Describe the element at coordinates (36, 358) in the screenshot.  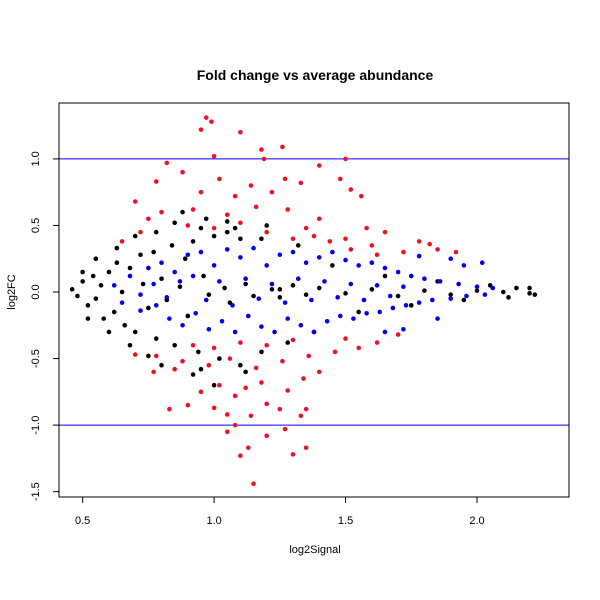
I see `y-tick-label: -0.5` at that location.